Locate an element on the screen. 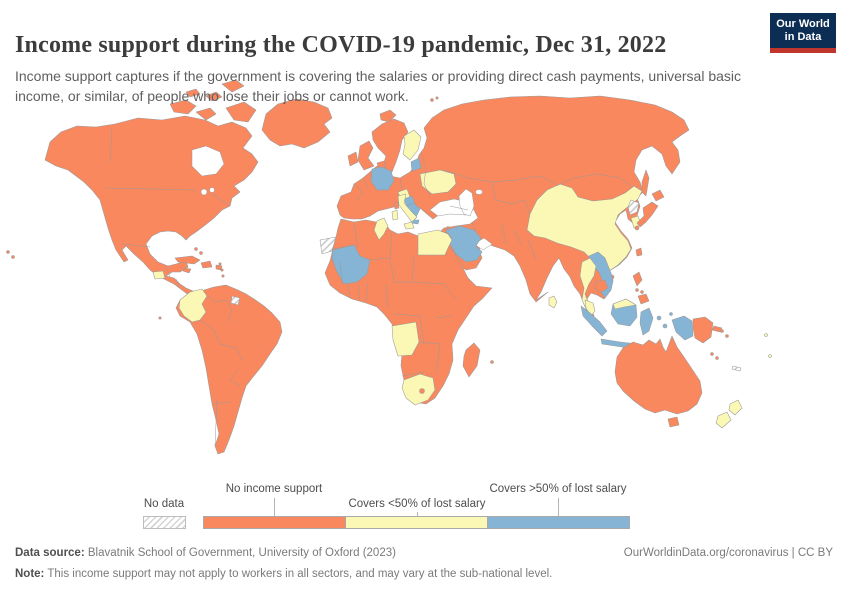  island-tasmania is located at coordinates (673, 422).